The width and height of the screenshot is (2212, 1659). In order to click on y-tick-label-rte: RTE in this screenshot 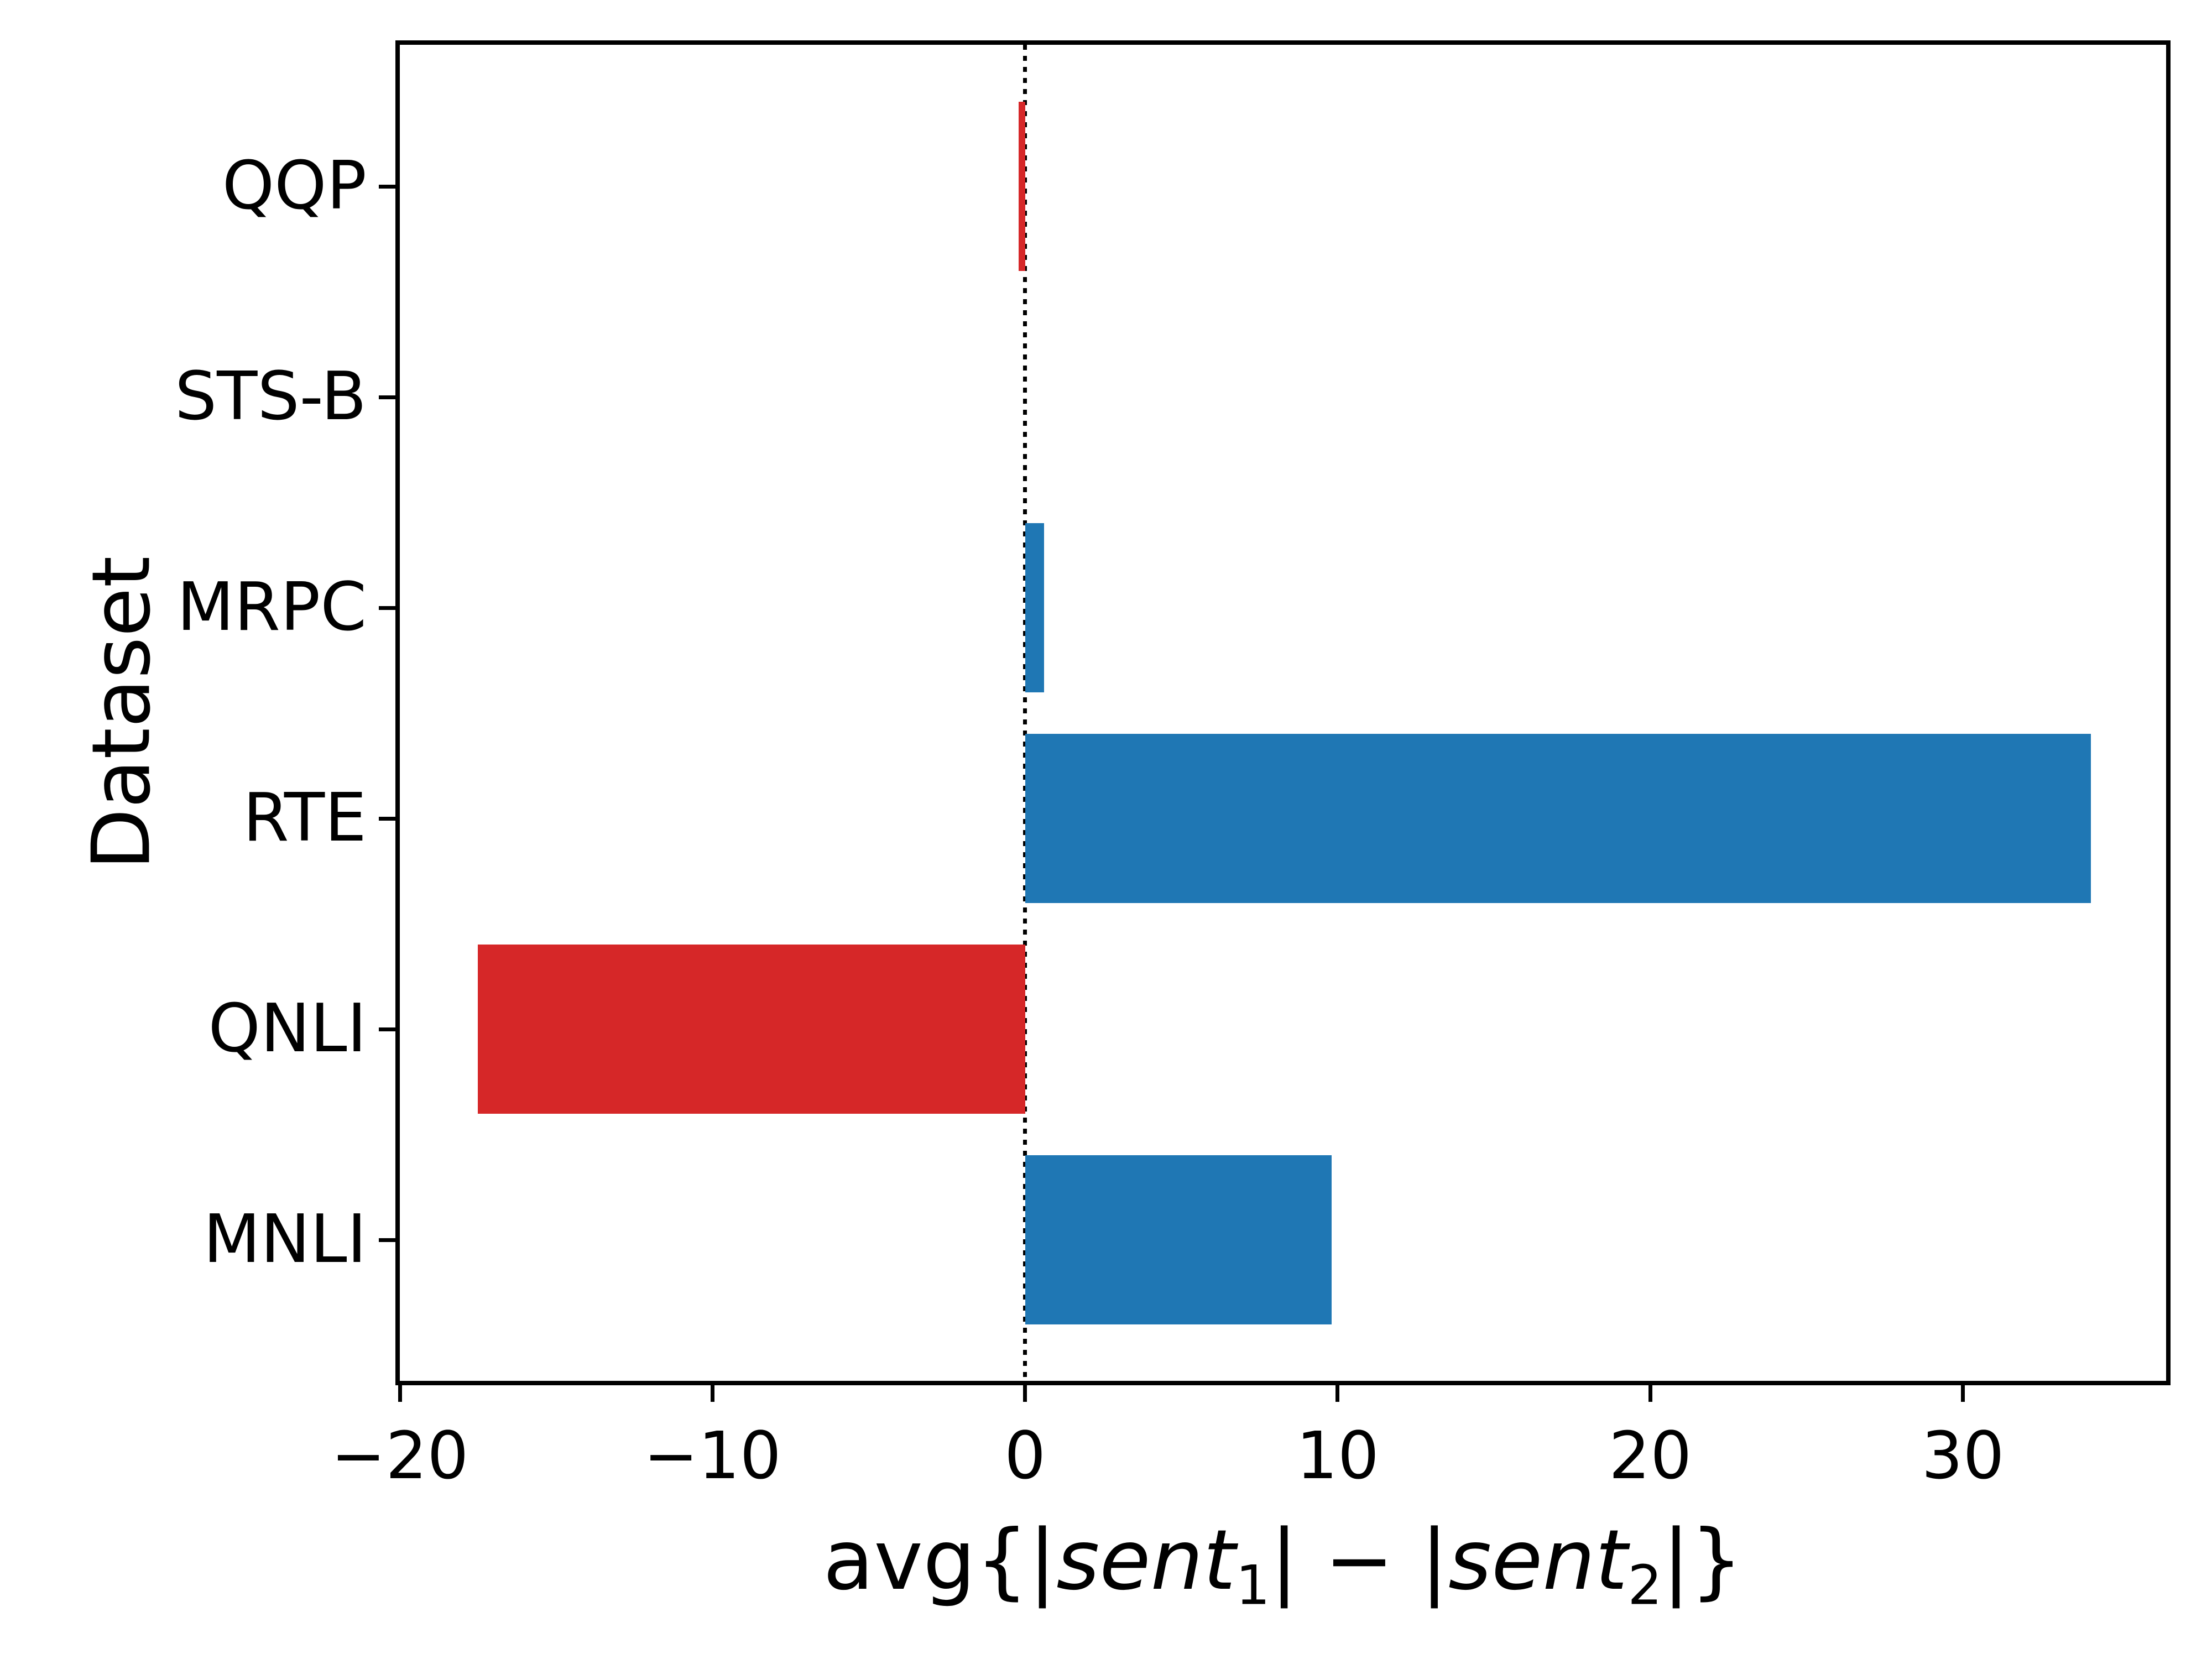, I will do `click(305, 819)`.